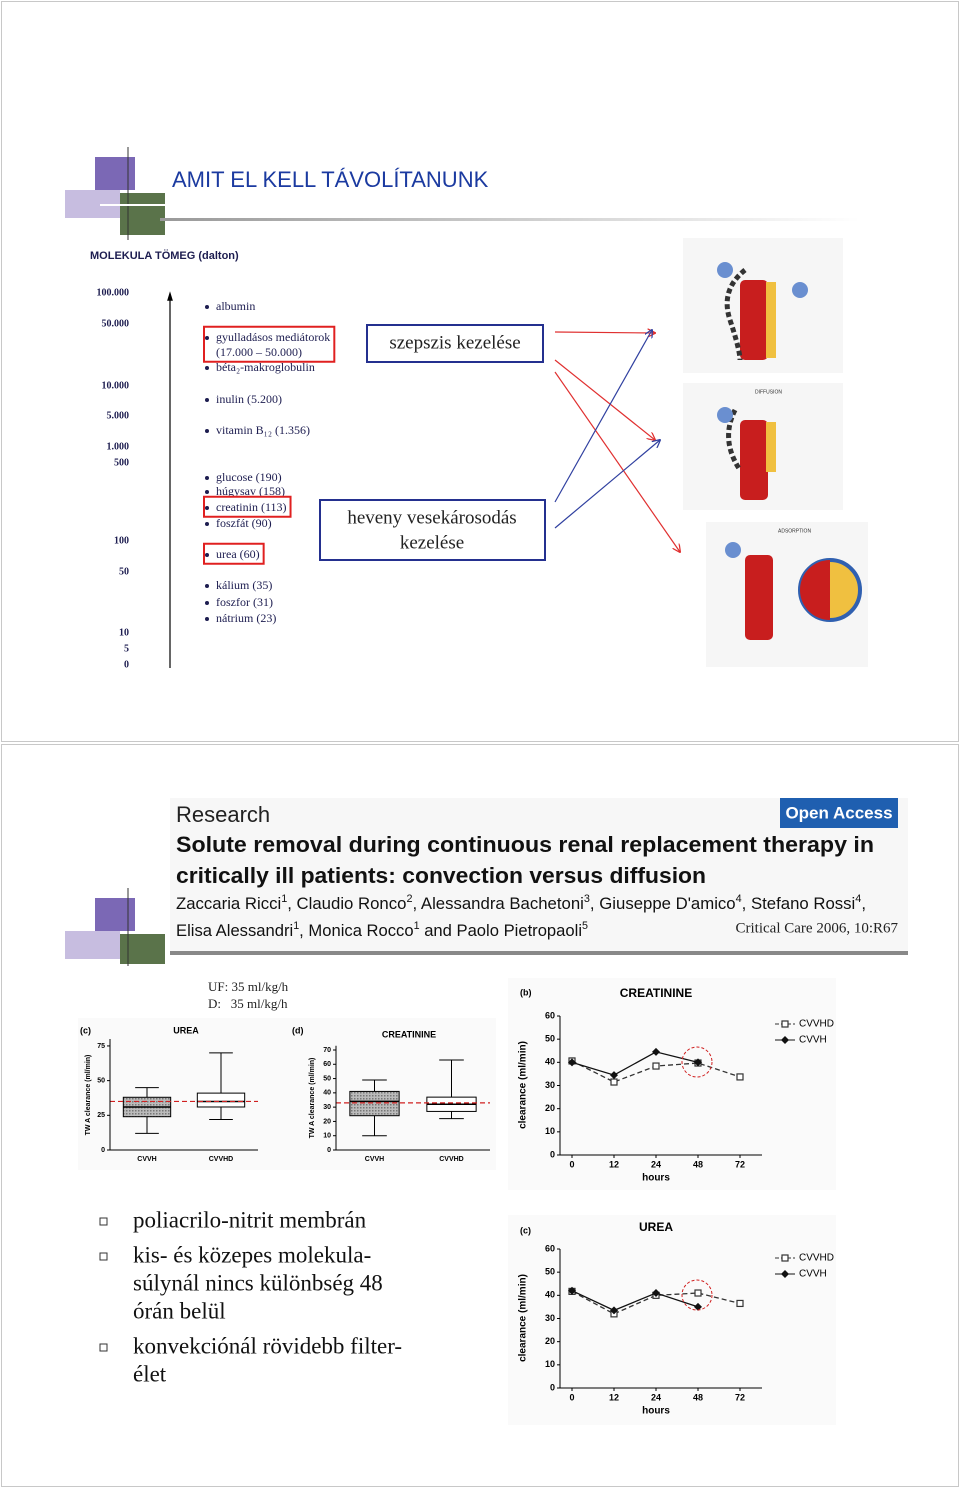 This screenshot has height=1489, width=960. I want to click on x-axis-label: hours, so click(656, 1178).